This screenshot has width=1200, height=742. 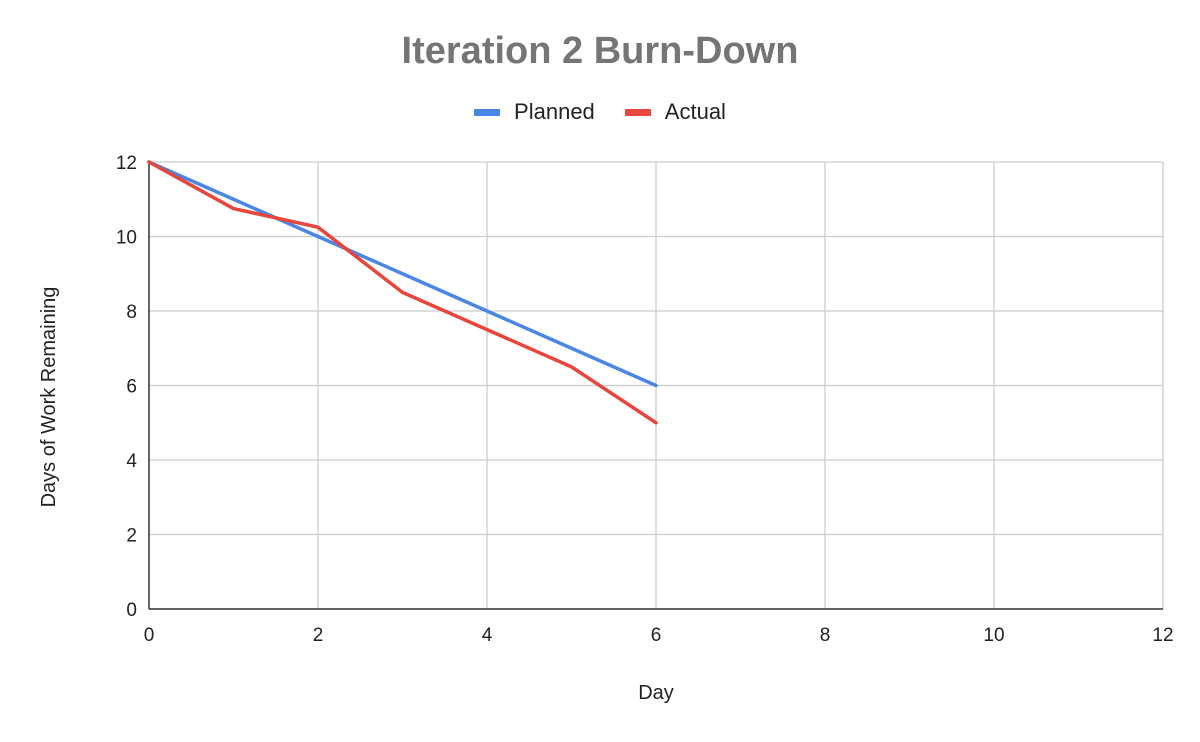 What do you see at coordinates (402, 274) in the screenshot?
I see `series-line-planned` at bounding box center [402, 274].